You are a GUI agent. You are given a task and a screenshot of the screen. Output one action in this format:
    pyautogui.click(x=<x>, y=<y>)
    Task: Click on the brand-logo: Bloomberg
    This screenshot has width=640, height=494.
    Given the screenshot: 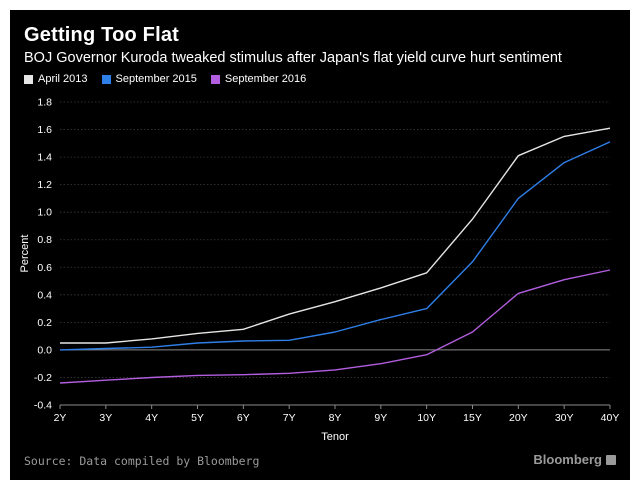 What is the action you would take?
    pyautogui.click(x=574, y=459)
    